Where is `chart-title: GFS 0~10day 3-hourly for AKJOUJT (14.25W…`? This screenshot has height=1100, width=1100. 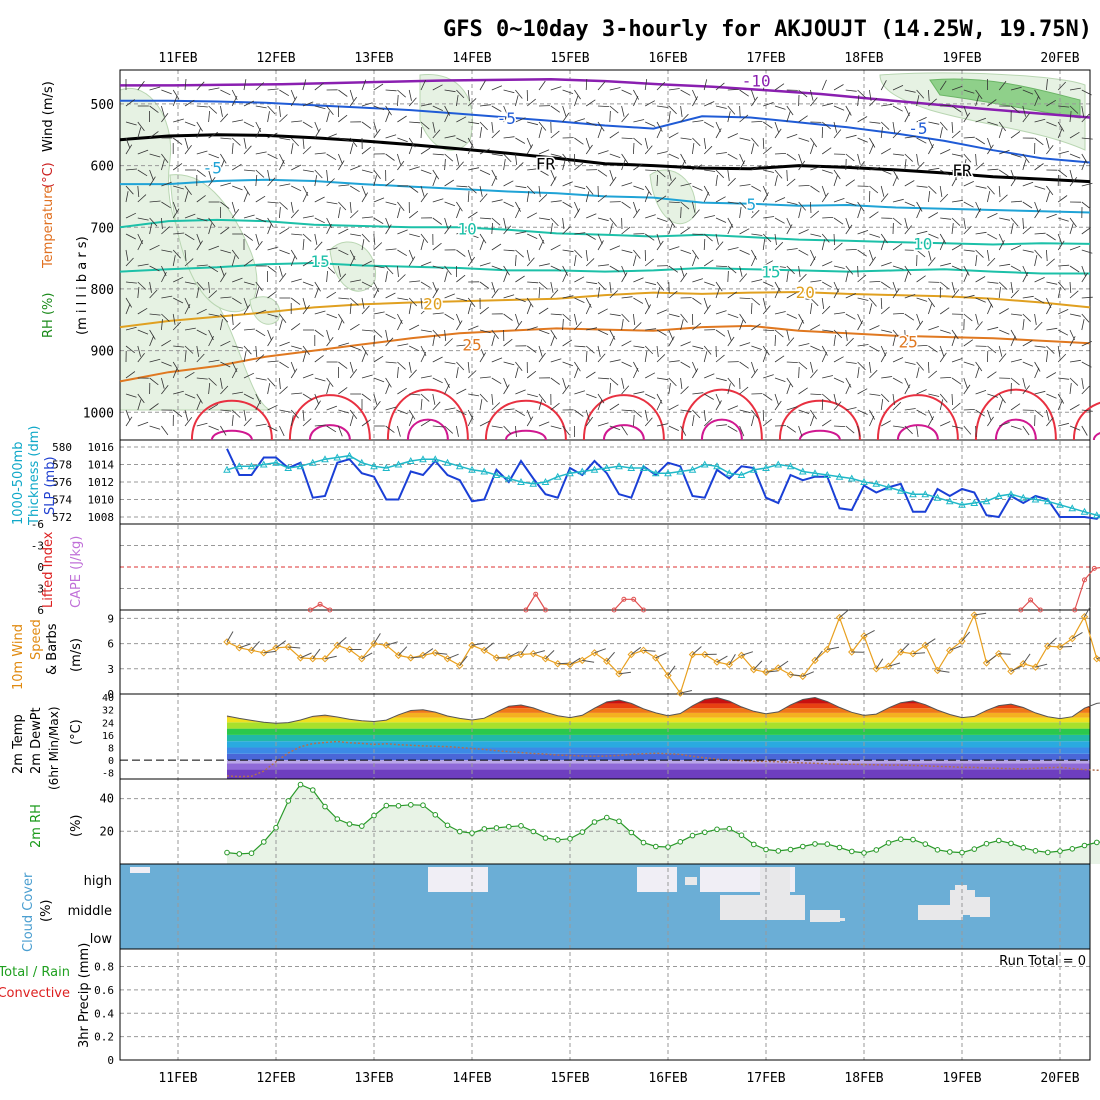 chart-title: GFS 0~10day 3-hourly for AKJOUJT (14.25W… is located at coordinates (767, 29).